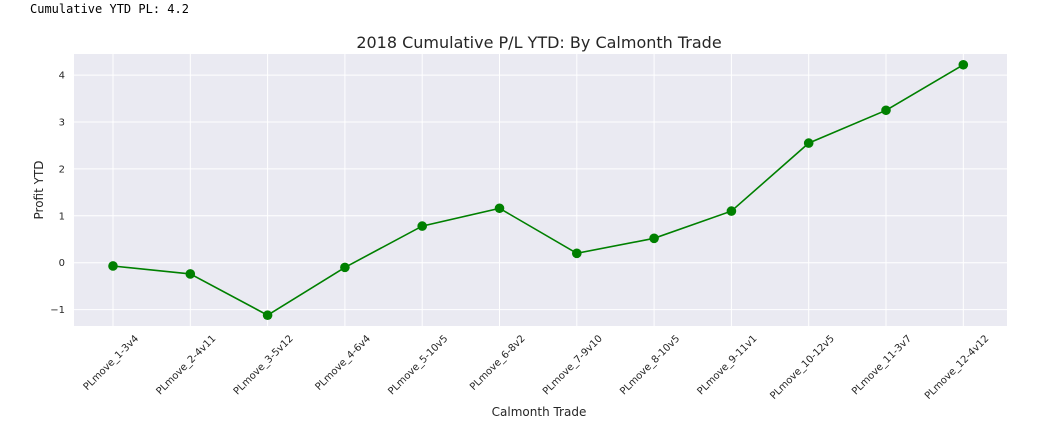 This screenshot has height=433, width=1046. I want to click on y-tick-labels: −1 0 1 2 3 4, so click(57, 193).